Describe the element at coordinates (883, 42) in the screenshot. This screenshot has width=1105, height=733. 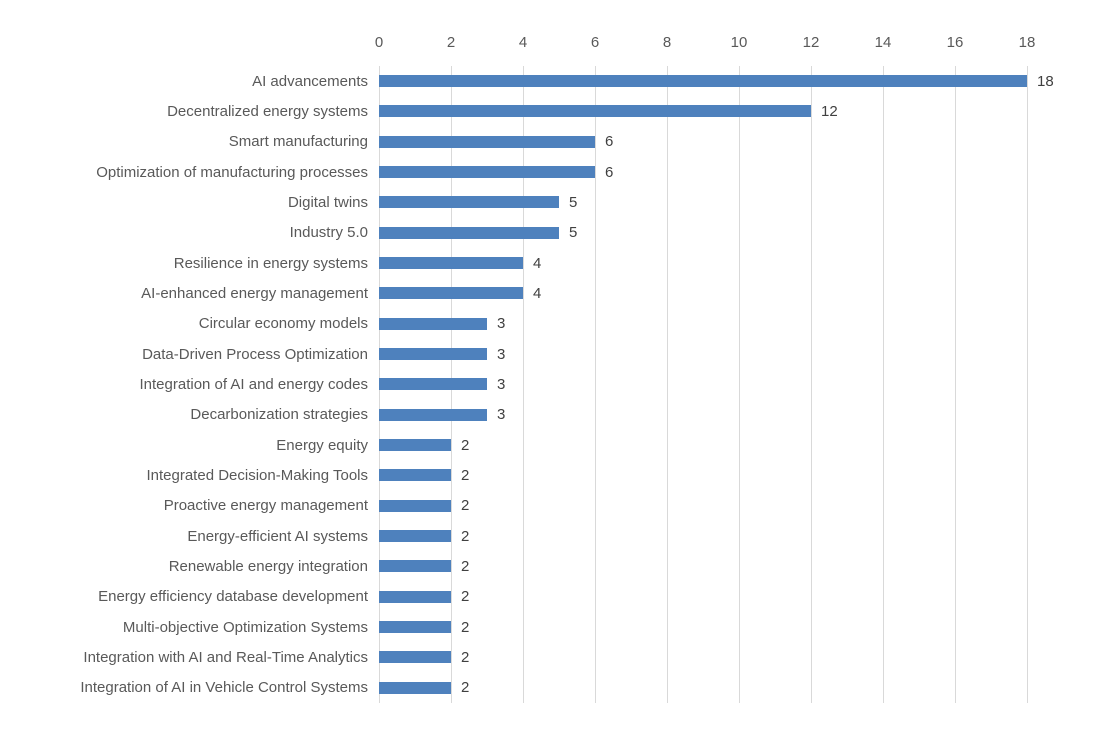
I see `x-tick-label: 14` at that location.